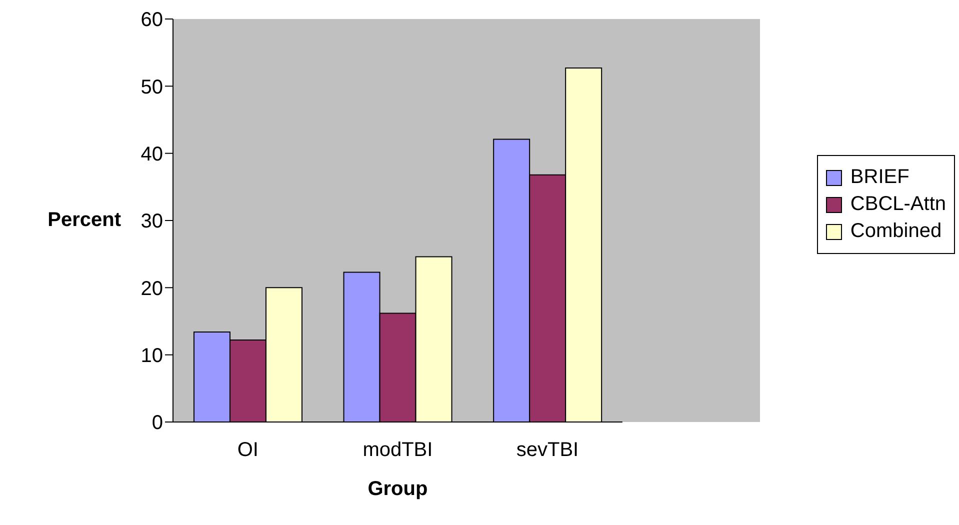 The image size is (959, 525). What do you see at coordinates (151, 20) in the screenshot?
I see `y-tick-label: 60` at bounding box center [151, 20].